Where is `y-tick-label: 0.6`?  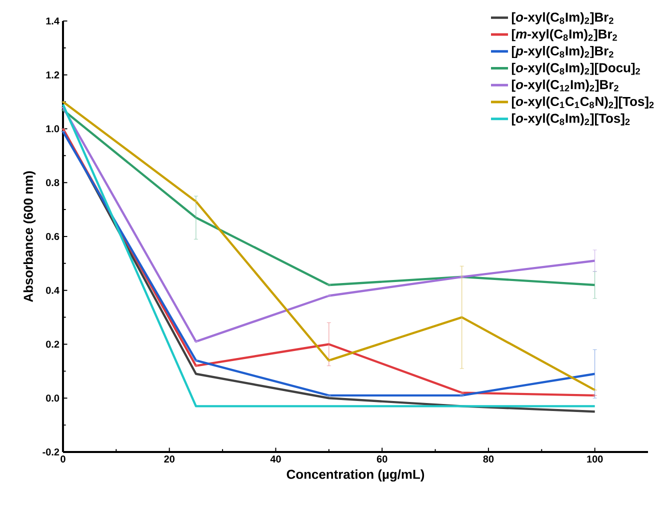
y-tick-label: 0.6 is located at coordinates (53, 236).